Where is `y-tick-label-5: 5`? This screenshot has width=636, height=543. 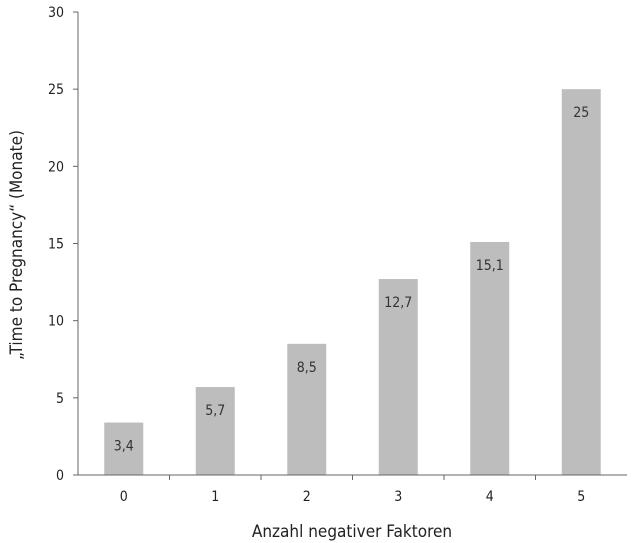 y-tick-label-5: 5 is located at coordinates (60, 399).